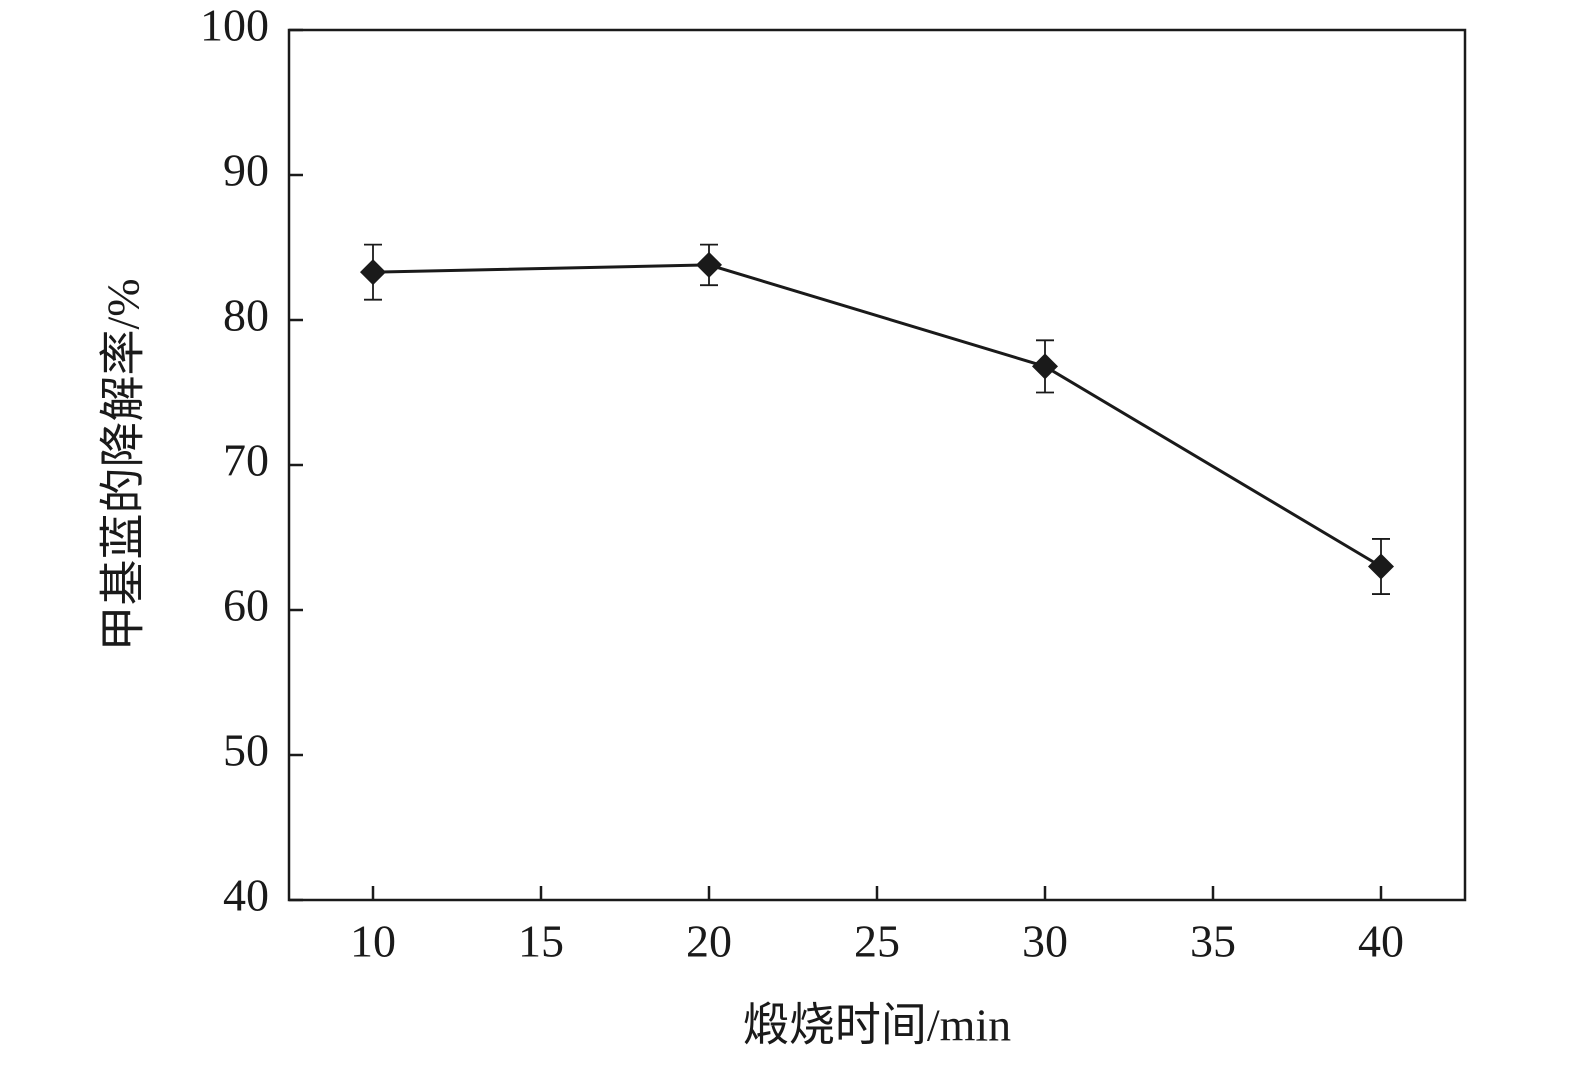 The height and width of the screenshot is (1070, 1575). I want to click on x-tick-label: 15, so click(541, 941).